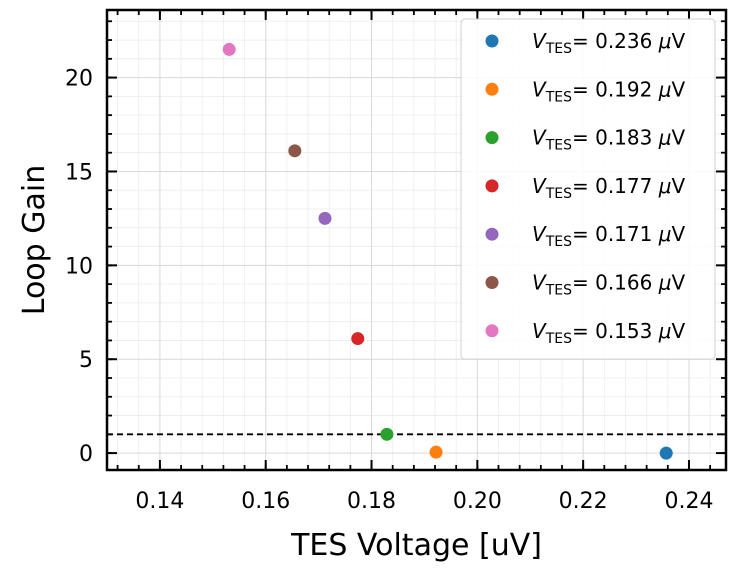 Image resolution: width=736 pixels, height=570 pixels. Describe the element at coordinates (159, 501) in the screenshot. I see `x-tick-label: 0.14` at that location.